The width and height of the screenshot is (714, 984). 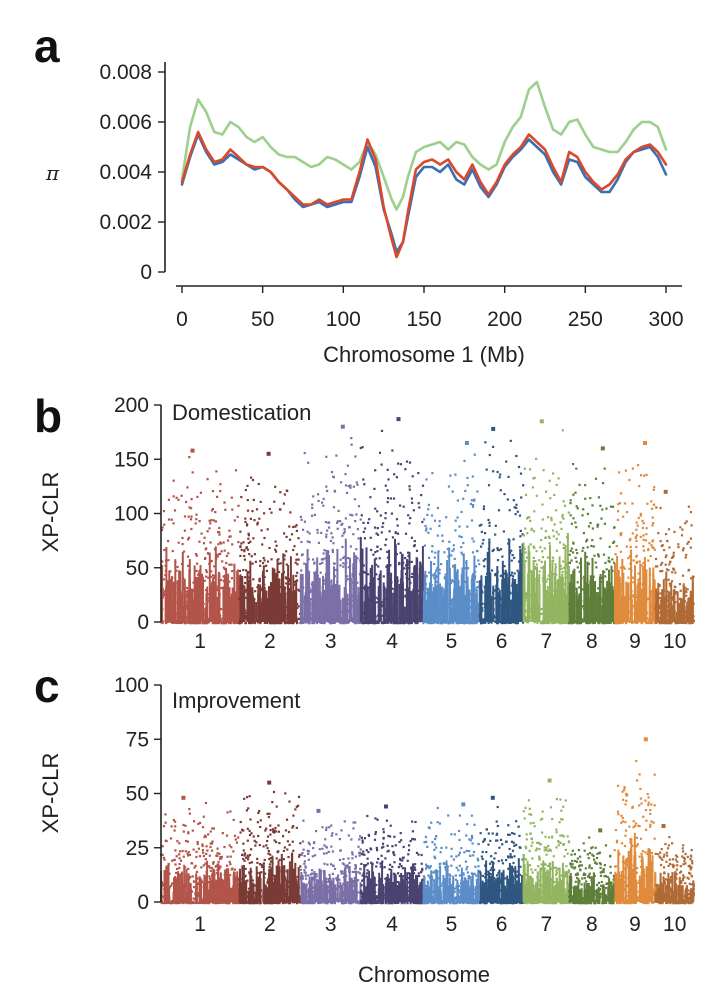 What do you see at coordinates (546, 522) in the screenshot?
I see `chromosome-7-points` at bounding box center [546, 522].